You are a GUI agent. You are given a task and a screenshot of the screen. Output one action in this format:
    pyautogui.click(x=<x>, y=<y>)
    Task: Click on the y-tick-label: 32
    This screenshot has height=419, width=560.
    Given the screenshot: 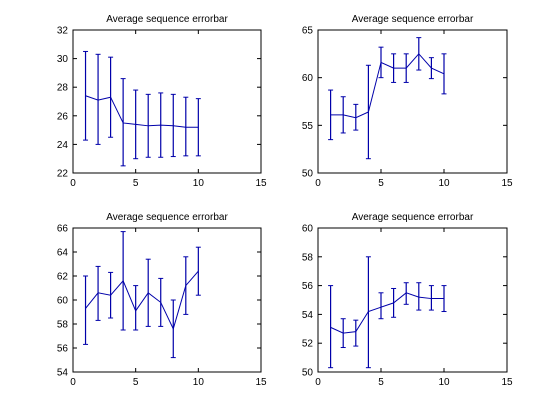 What is the action you would take?
    pyautogui.click(x=63, y=31)
    